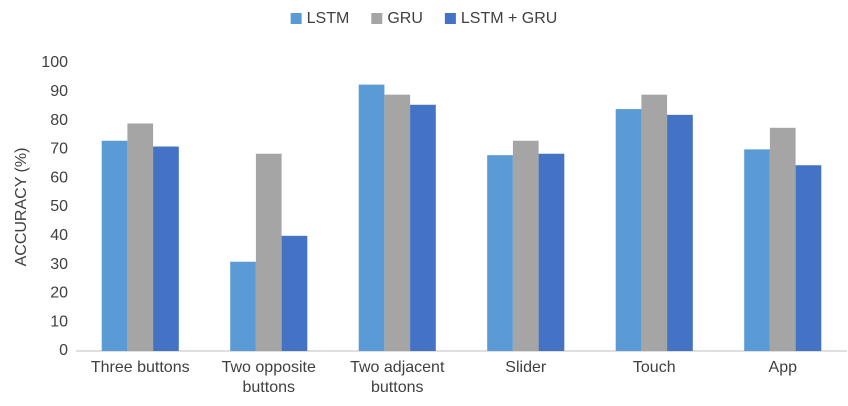  I want to click on y-tick-label: 100, so click(54, 62).